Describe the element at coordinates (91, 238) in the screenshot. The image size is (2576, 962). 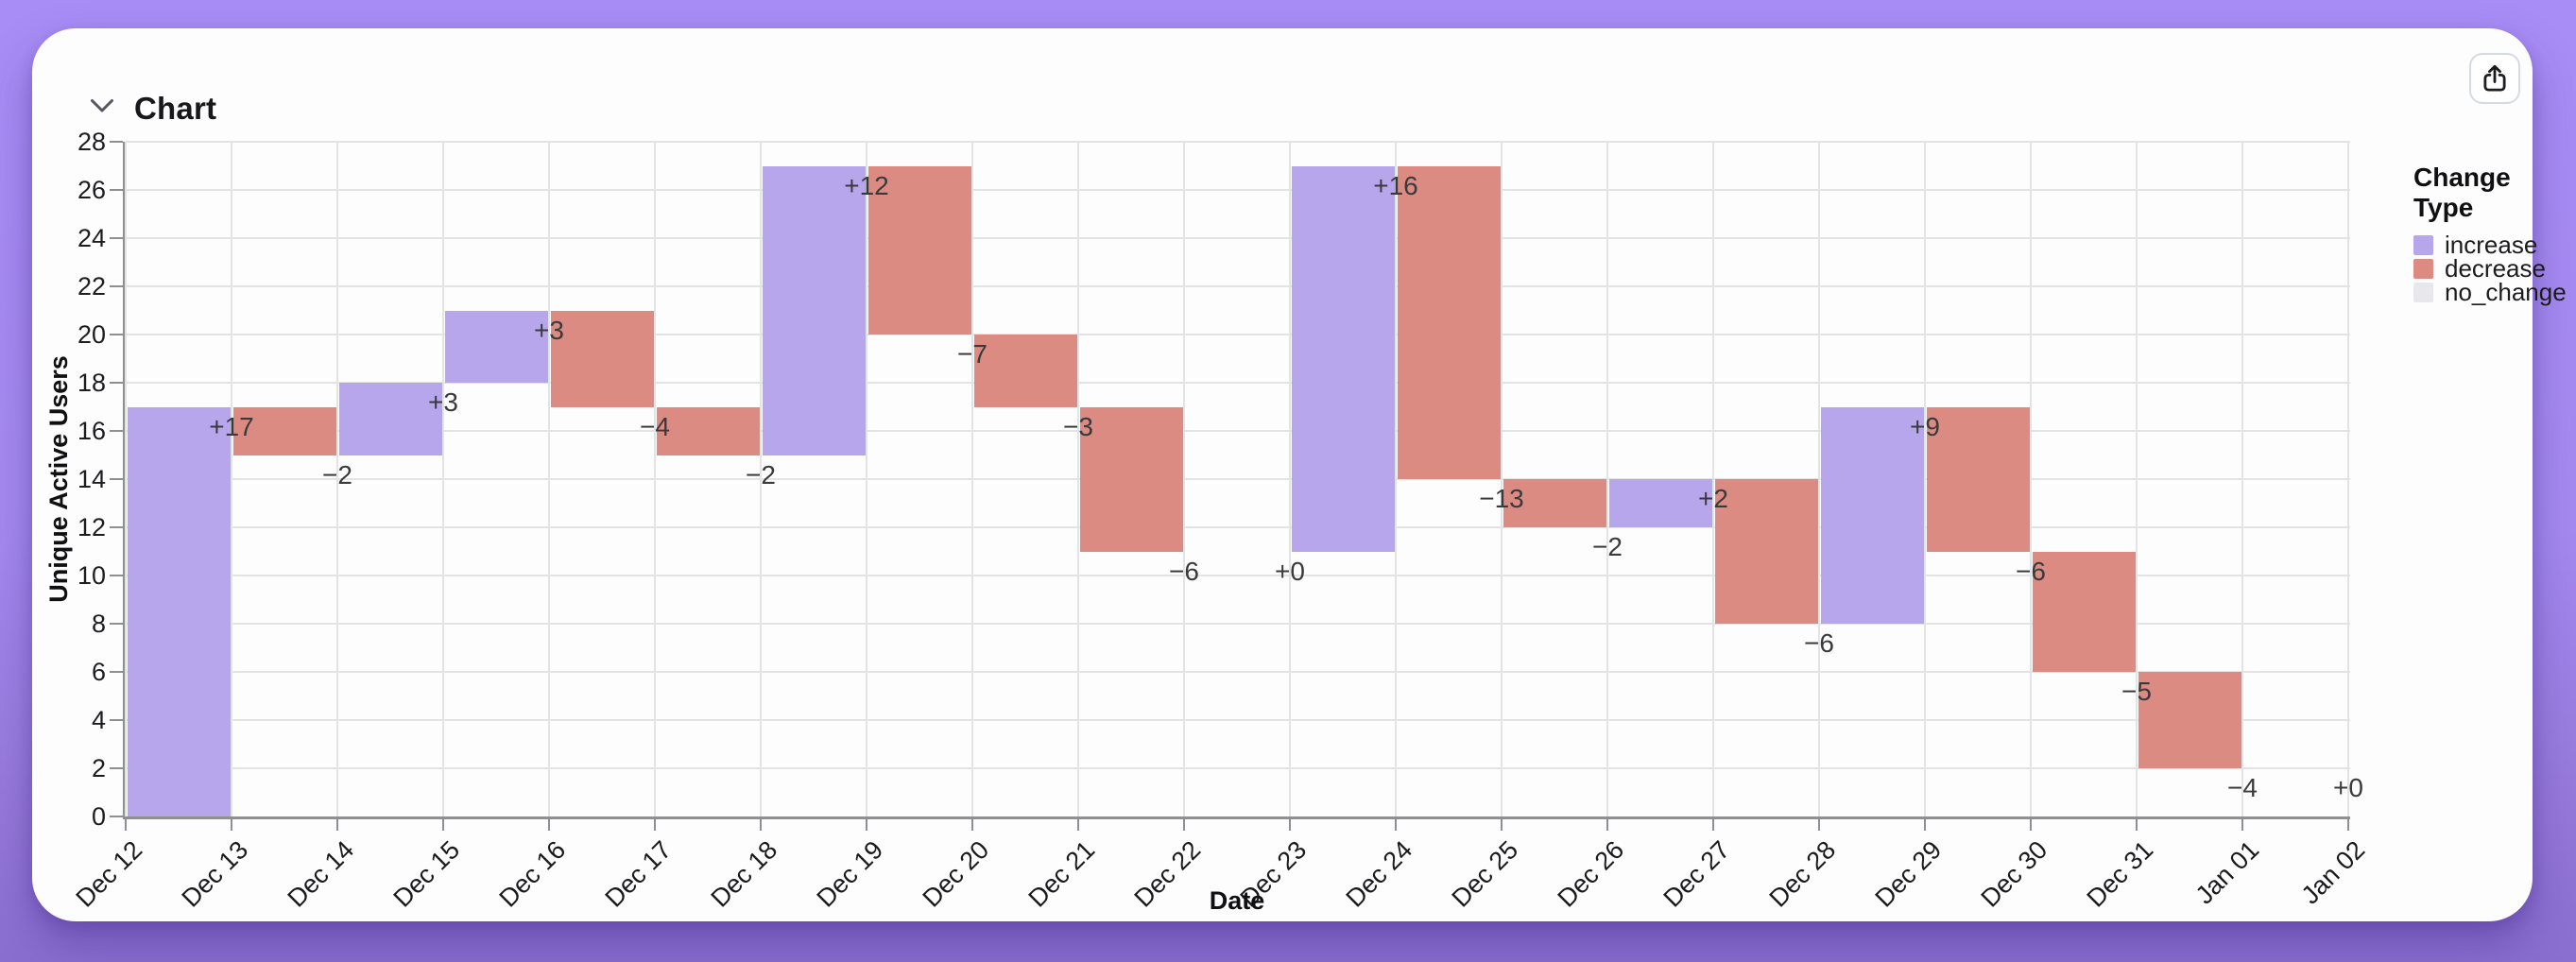
I see `y-tick-label: 24` at that location.